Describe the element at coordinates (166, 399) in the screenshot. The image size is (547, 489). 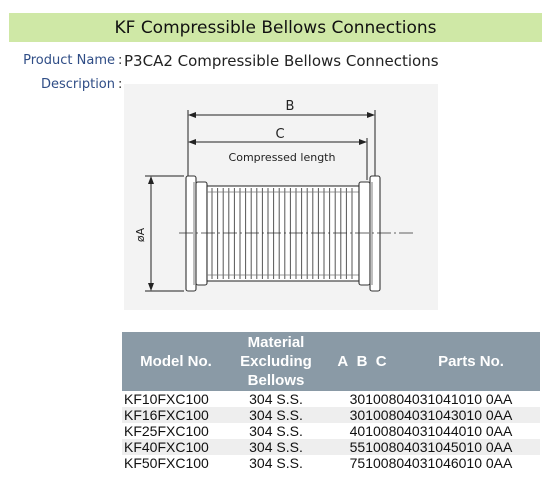
I see `cell-model: KF10FXC100` at that location.